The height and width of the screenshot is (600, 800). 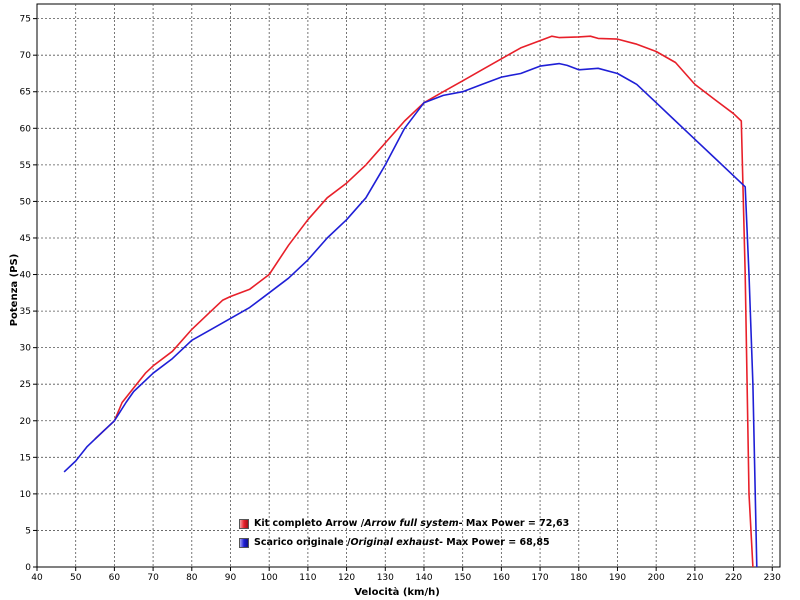 I want to click on x-tick-label: 90, so click(x=231, y=578).